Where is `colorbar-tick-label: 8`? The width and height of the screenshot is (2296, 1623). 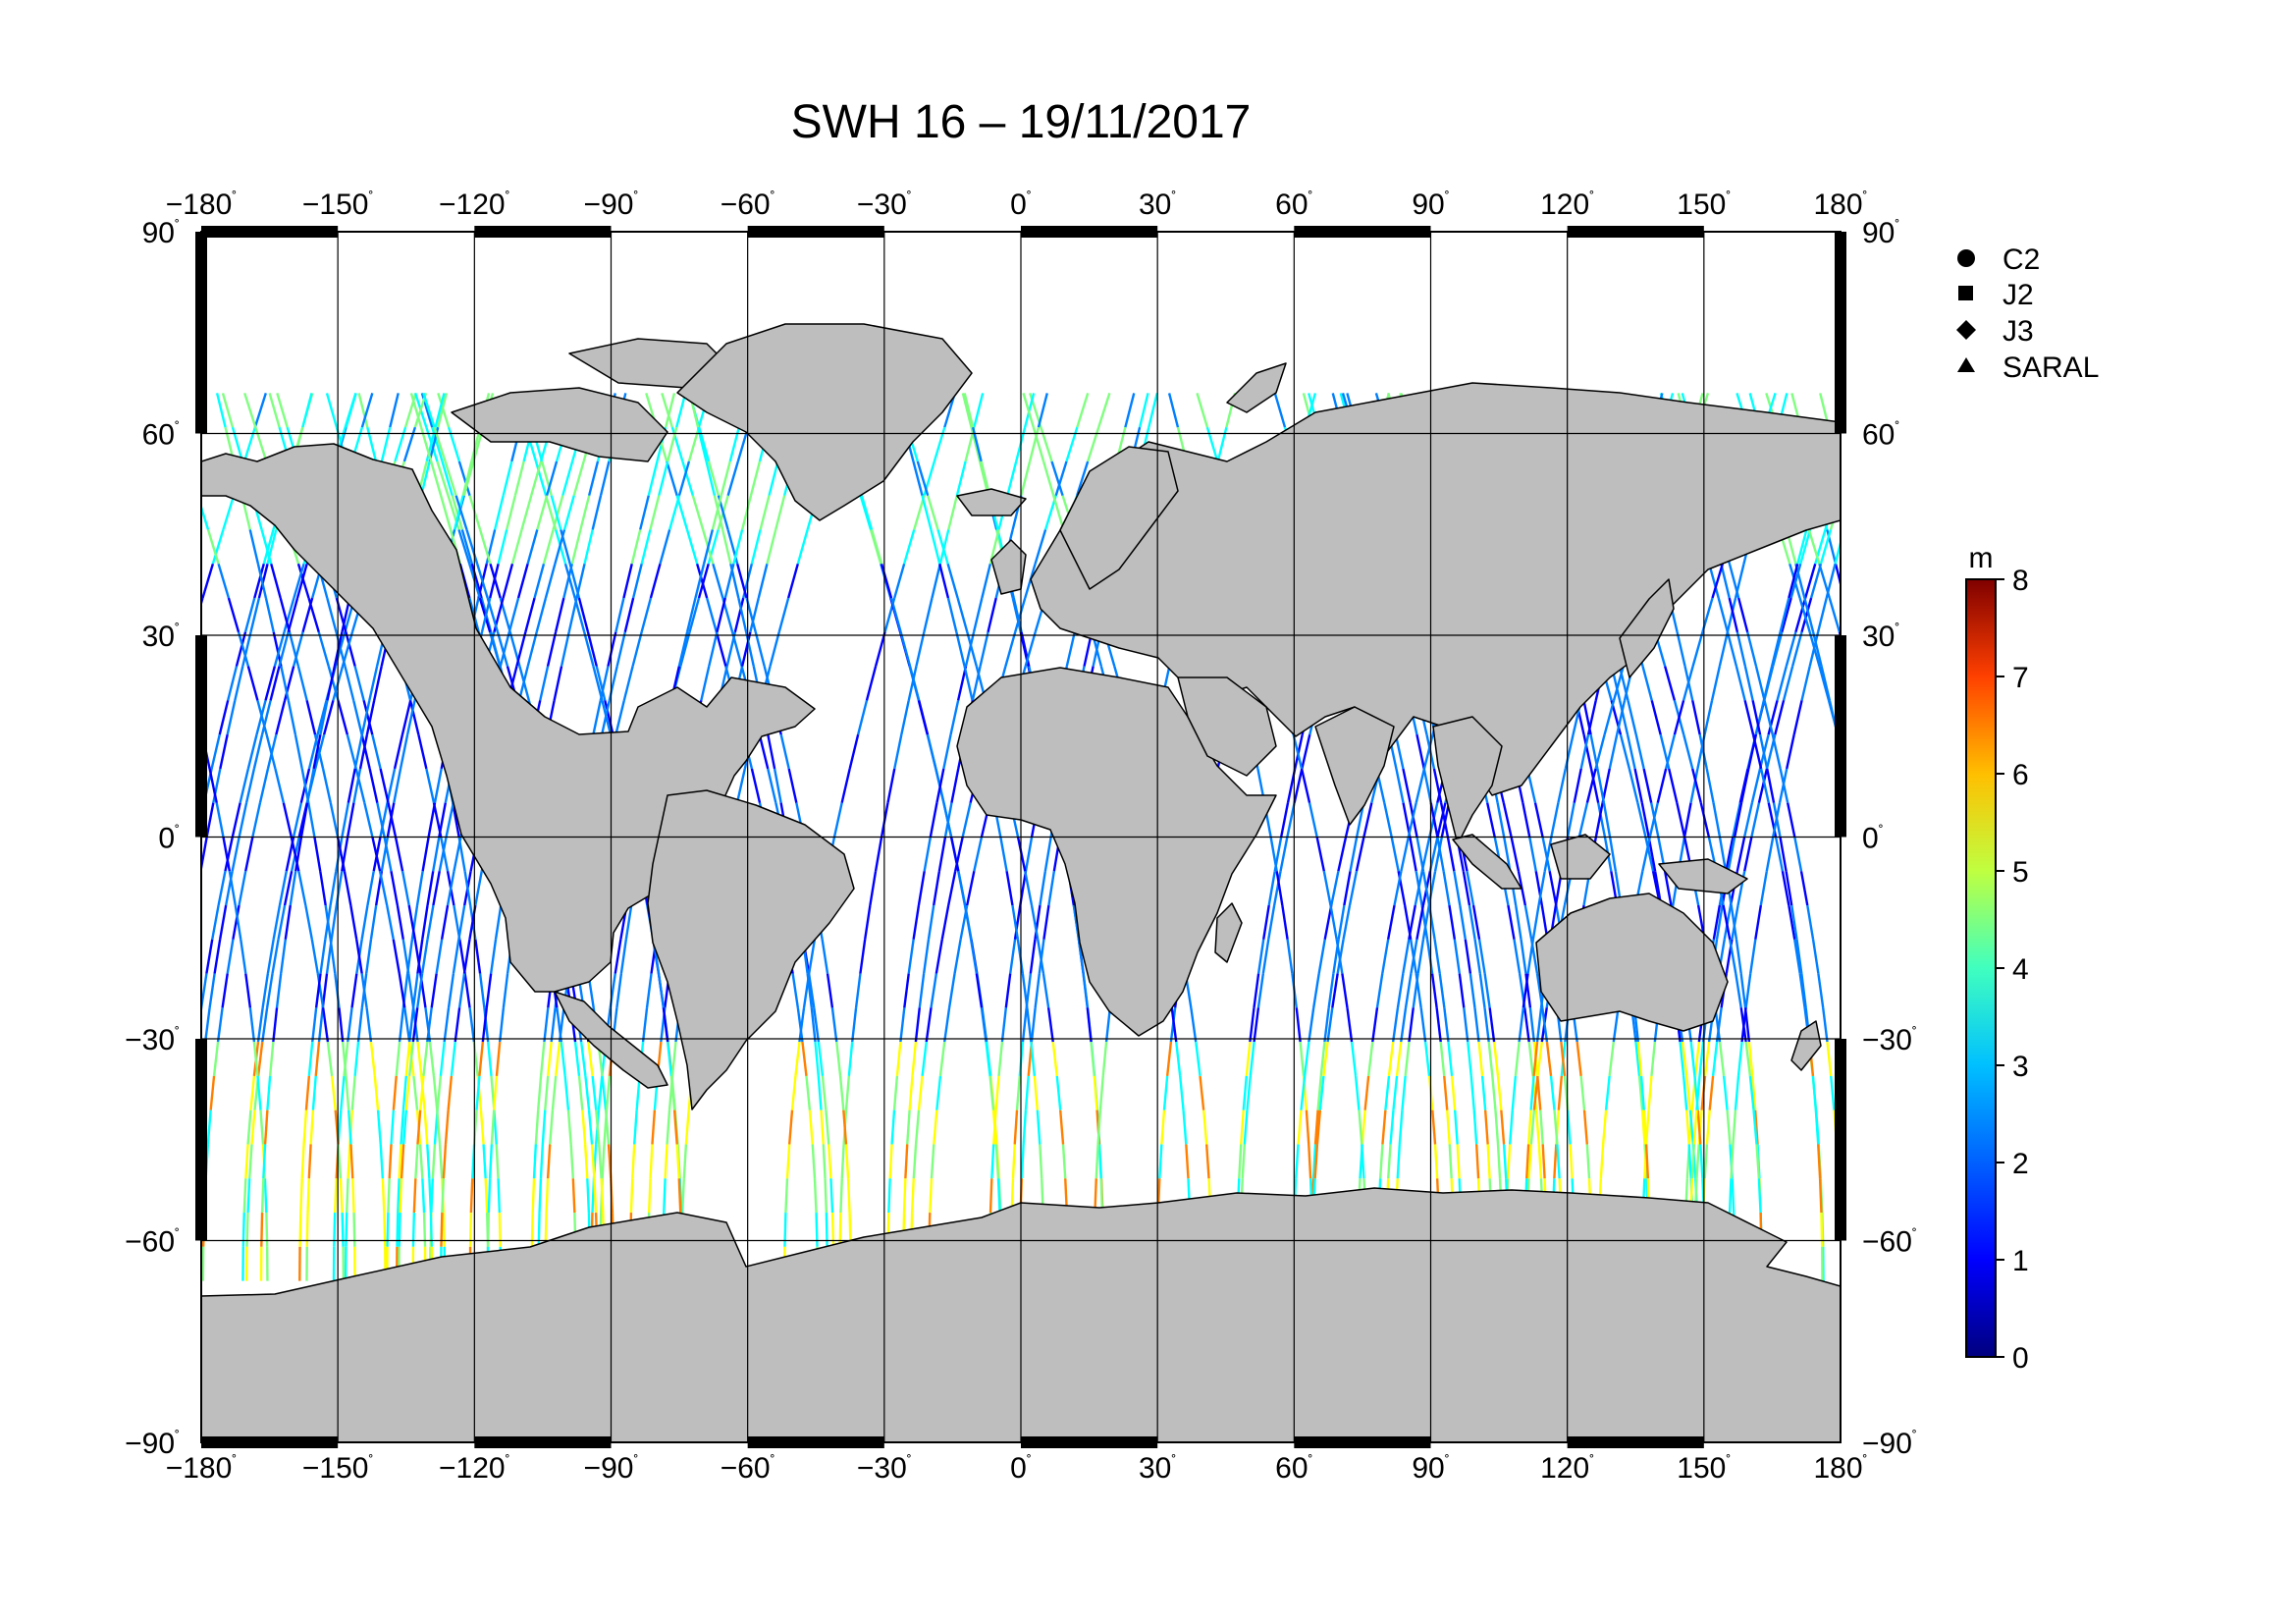 colorbar-tick-label: 8 is located at coordinates (2020, 581).